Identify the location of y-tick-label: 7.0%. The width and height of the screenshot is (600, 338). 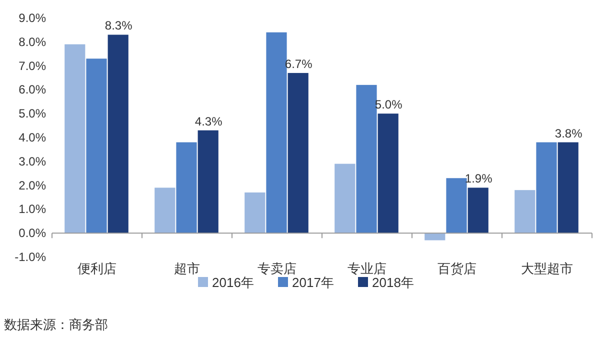
(32, 65).